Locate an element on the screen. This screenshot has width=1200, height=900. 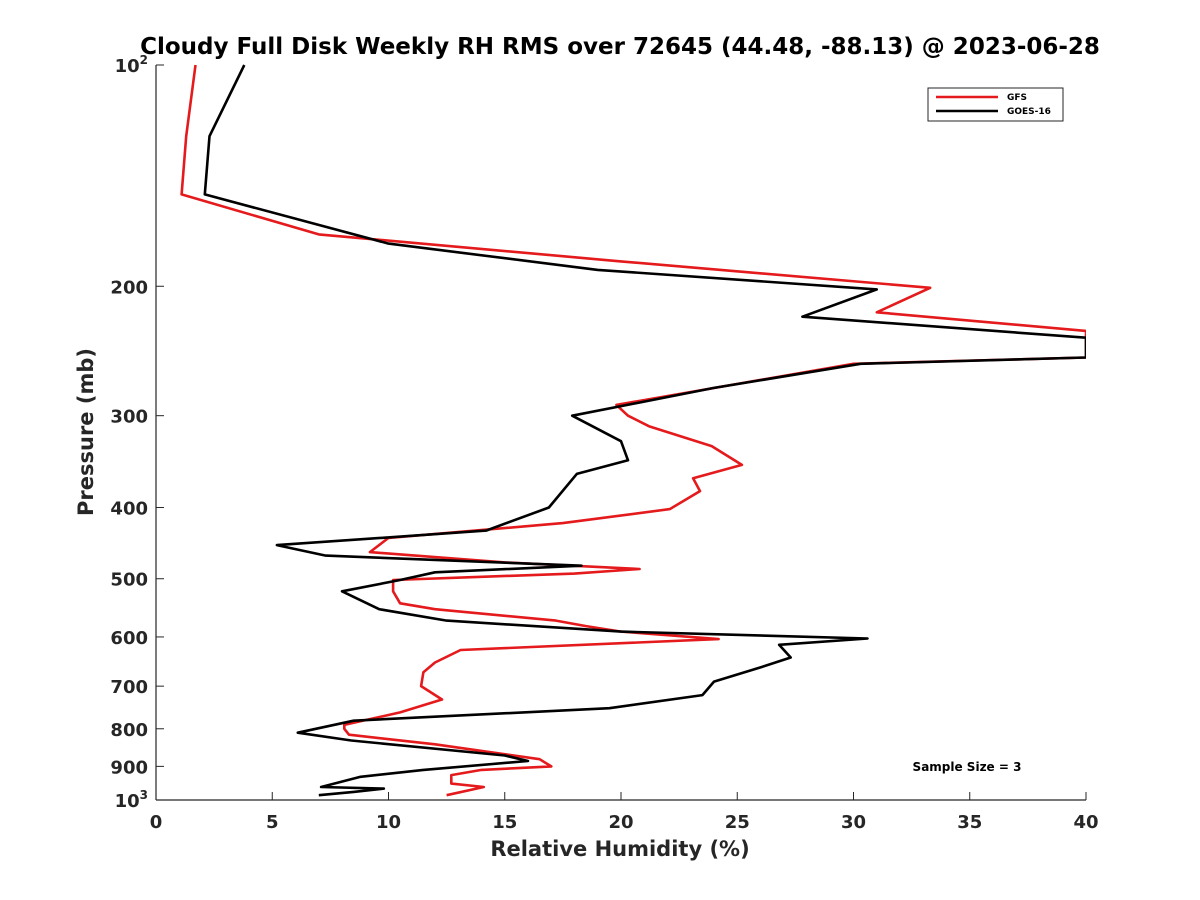
chart-legend: GFS GOES-16 is located at coordinates (995, 104).